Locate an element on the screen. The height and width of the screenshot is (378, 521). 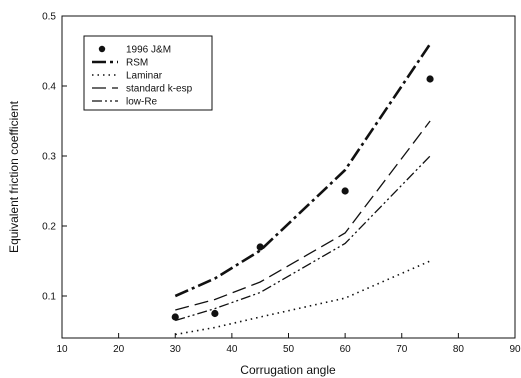
y-axis: 0.1 0.2 0.3 0.4 0.5 is located at coordinates (54, 157).